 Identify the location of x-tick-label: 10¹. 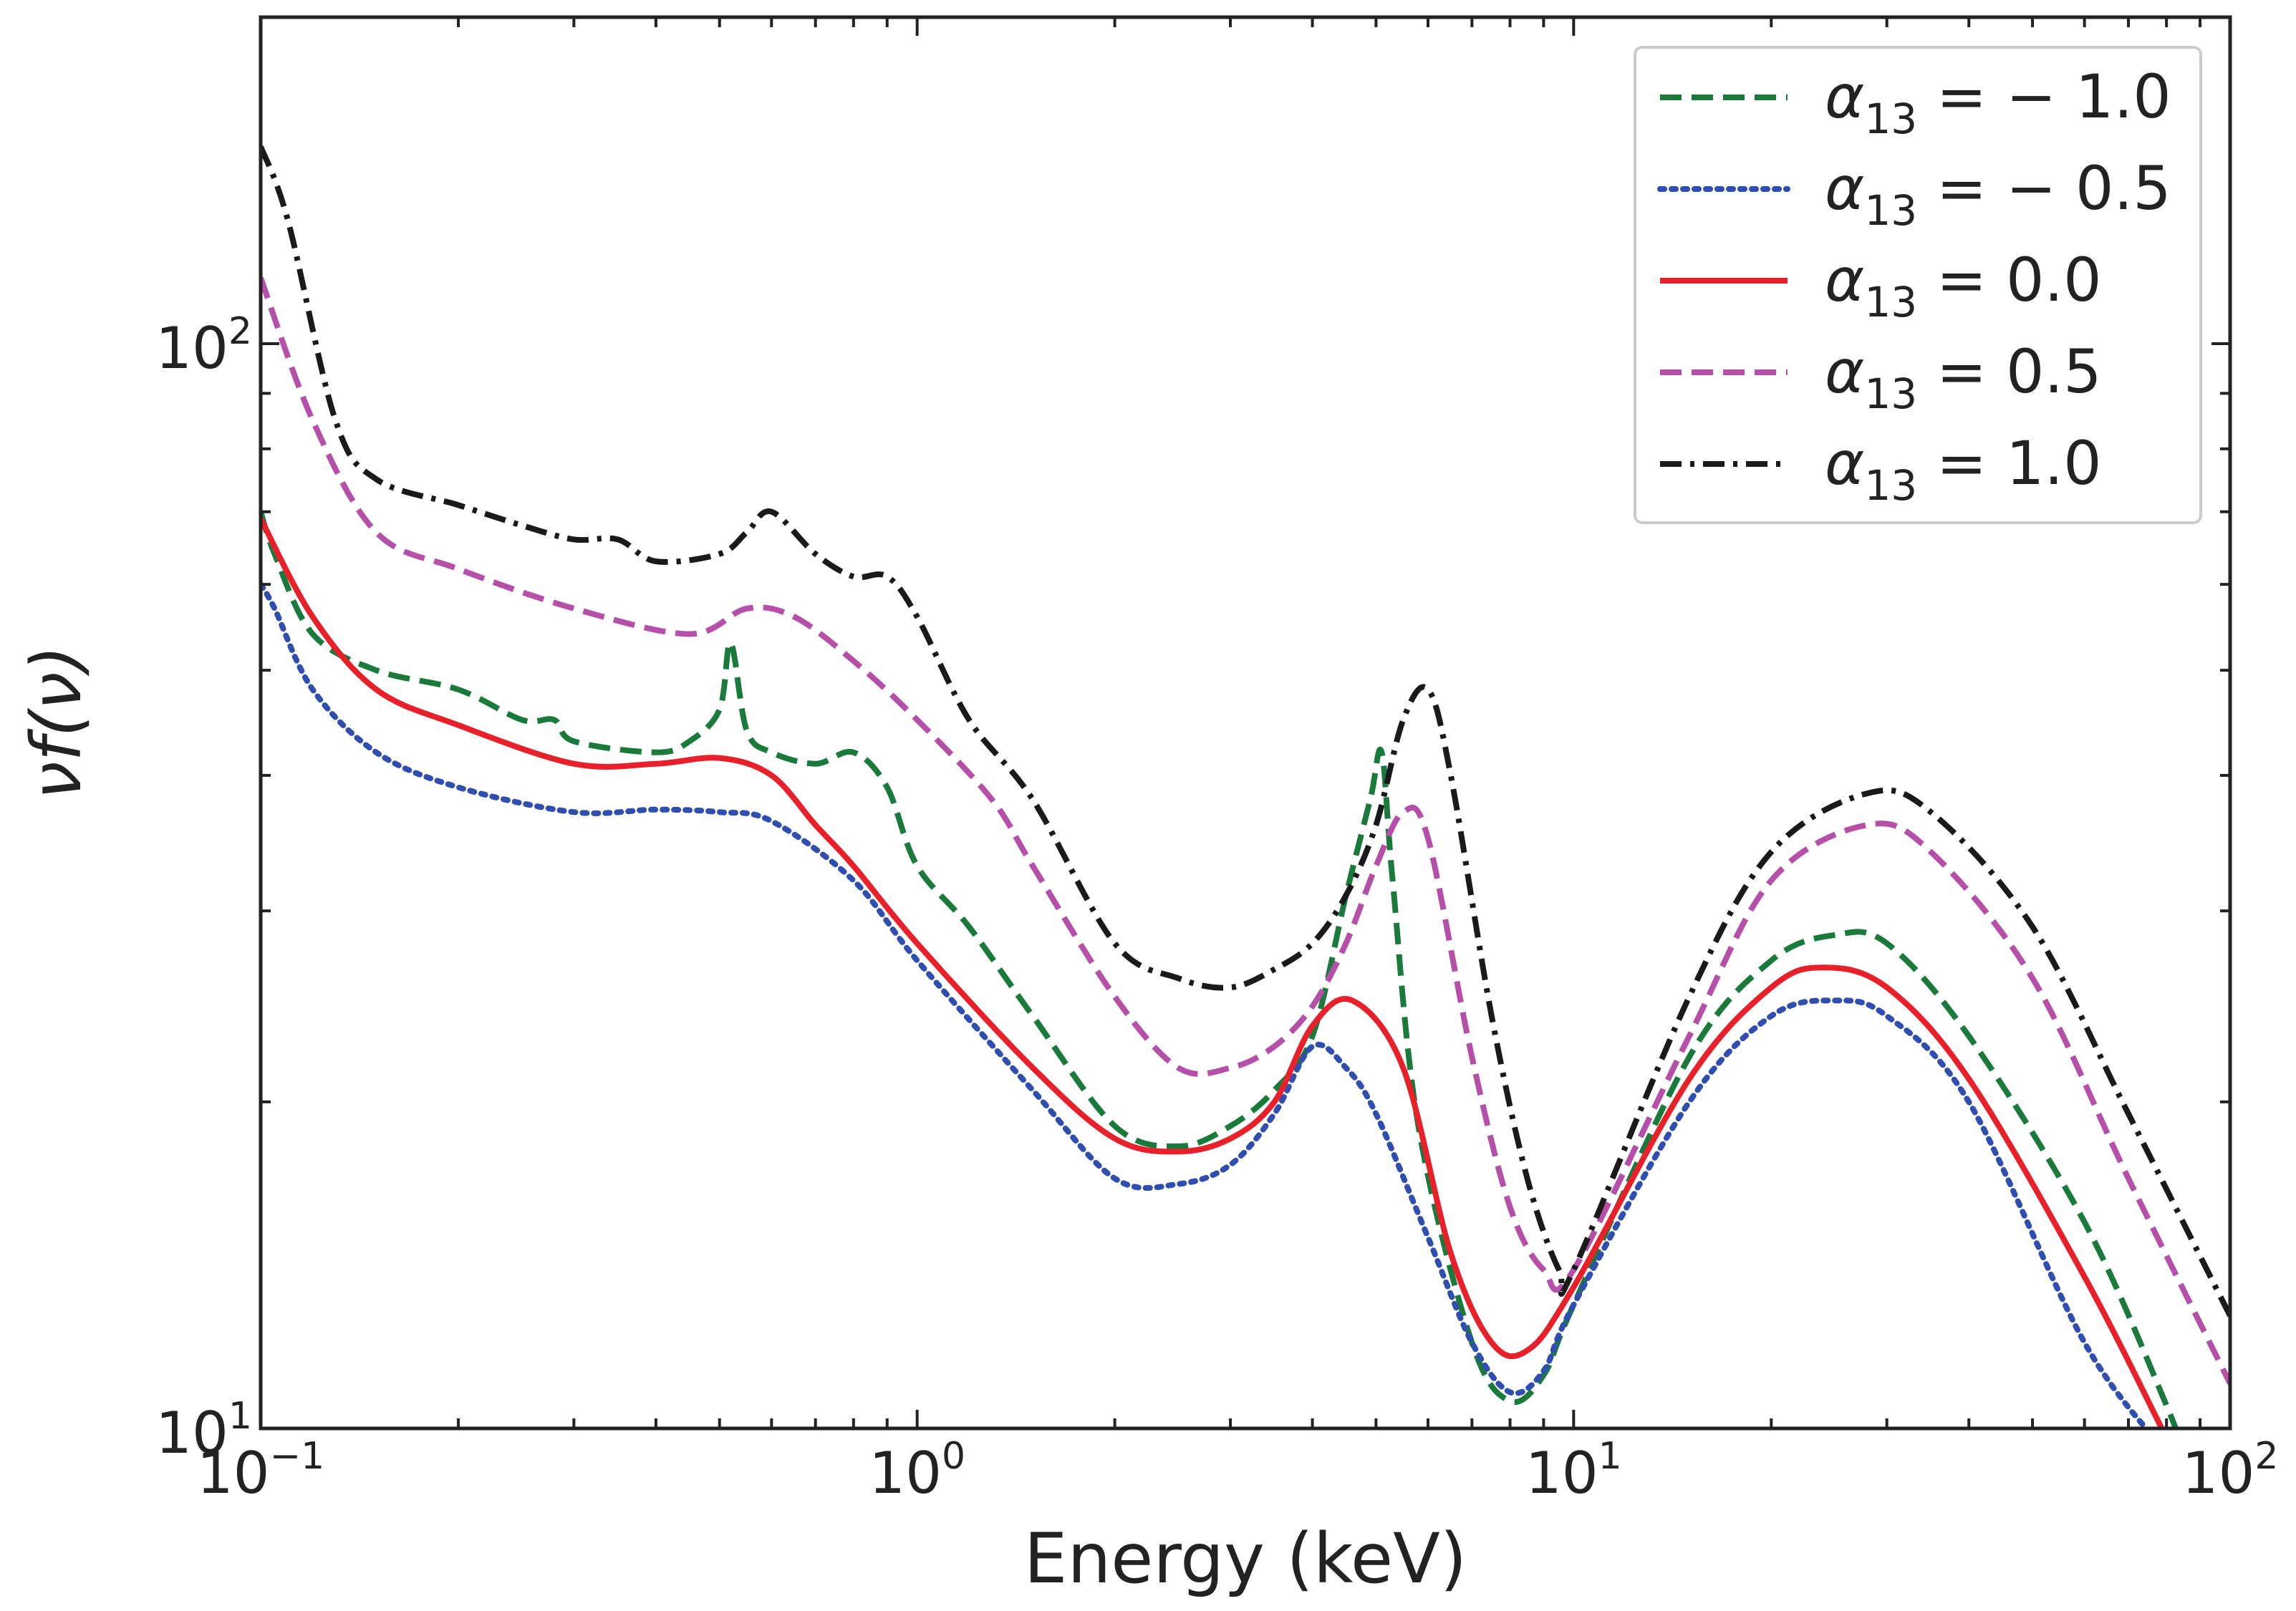
(1573, 1470).